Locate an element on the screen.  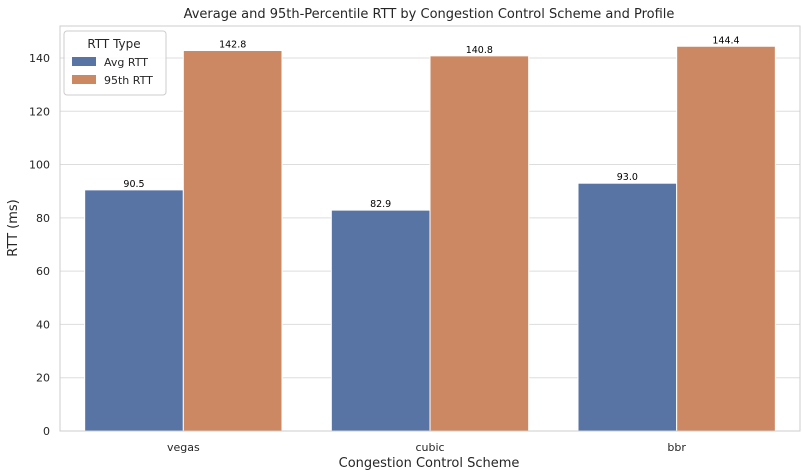
bar-avg-rtt-vegas is located at coordinates (134, 310).